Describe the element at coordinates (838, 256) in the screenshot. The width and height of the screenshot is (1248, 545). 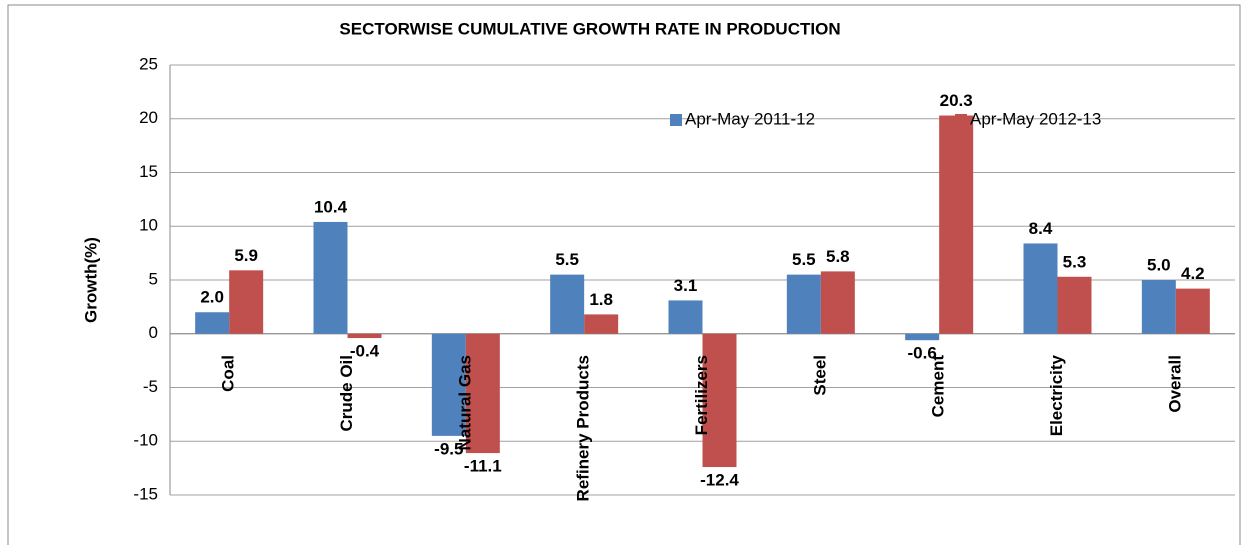
I see `data-label: 5.8` at that location.